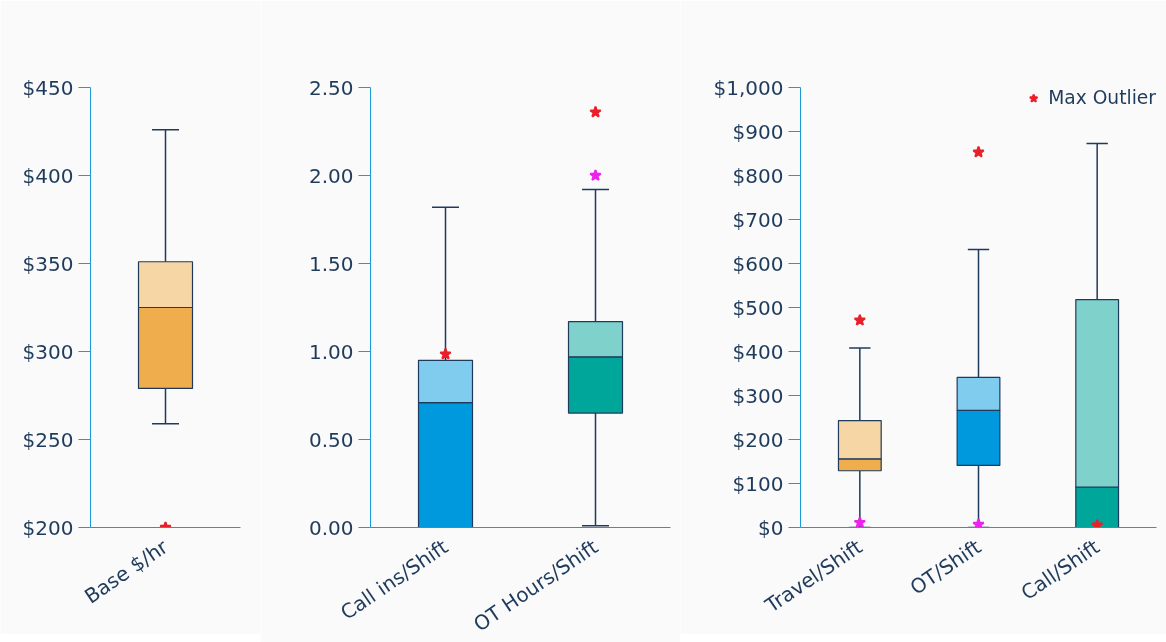 This screenshot has width=1166, height=642. Describe the element at coordinates (48, 263) in the screenshot. I see `y-tick-label: $350` at that location.